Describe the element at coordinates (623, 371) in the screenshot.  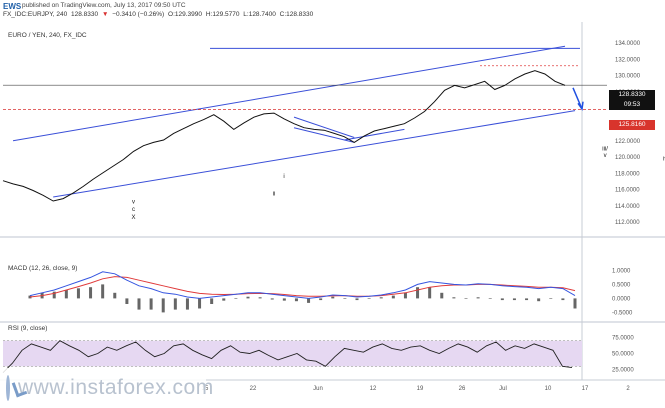
I see `rsi-tick-label: 25.0000` at that location.